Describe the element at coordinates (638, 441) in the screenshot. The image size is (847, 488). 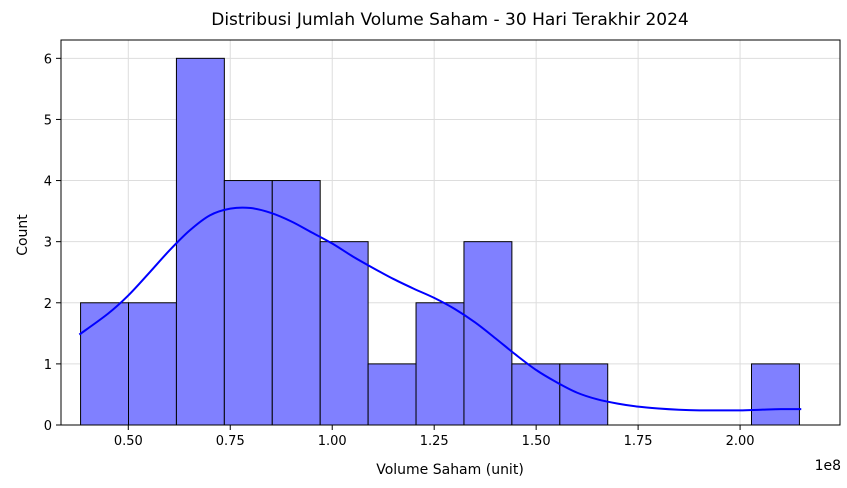
I see `x-tick-label-5: 1.75` at that location.